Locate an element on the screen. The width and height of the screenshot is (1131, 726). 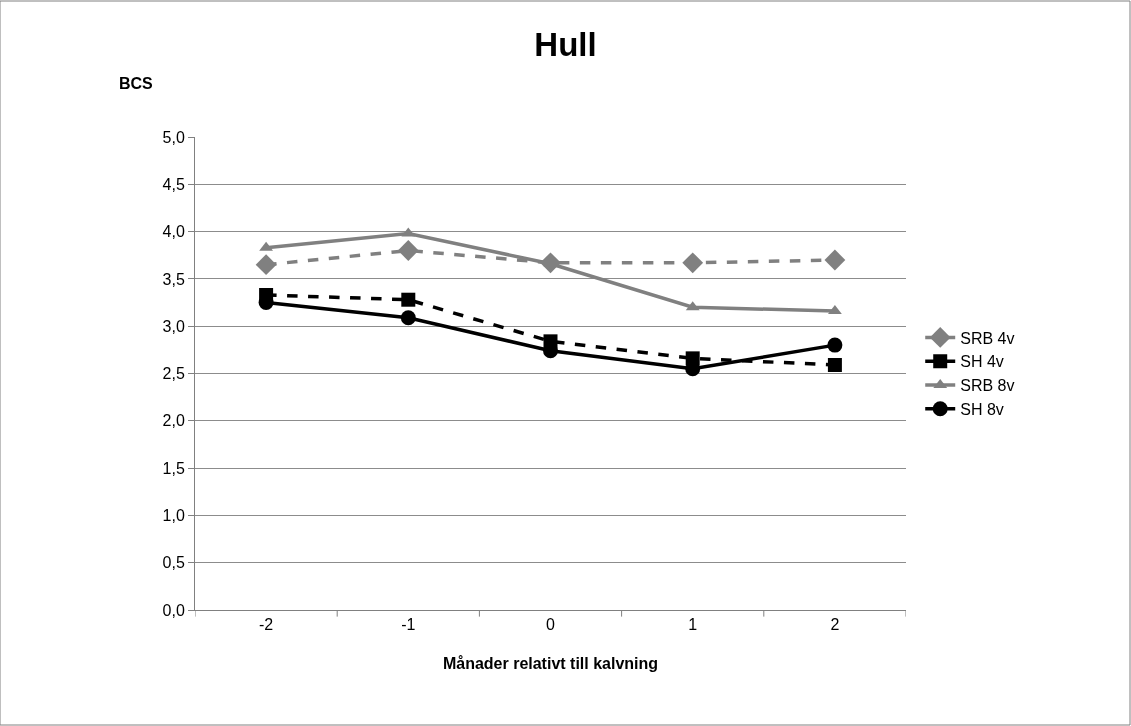
y-tick-label: 4,5 is located at coordinates (173, 184).